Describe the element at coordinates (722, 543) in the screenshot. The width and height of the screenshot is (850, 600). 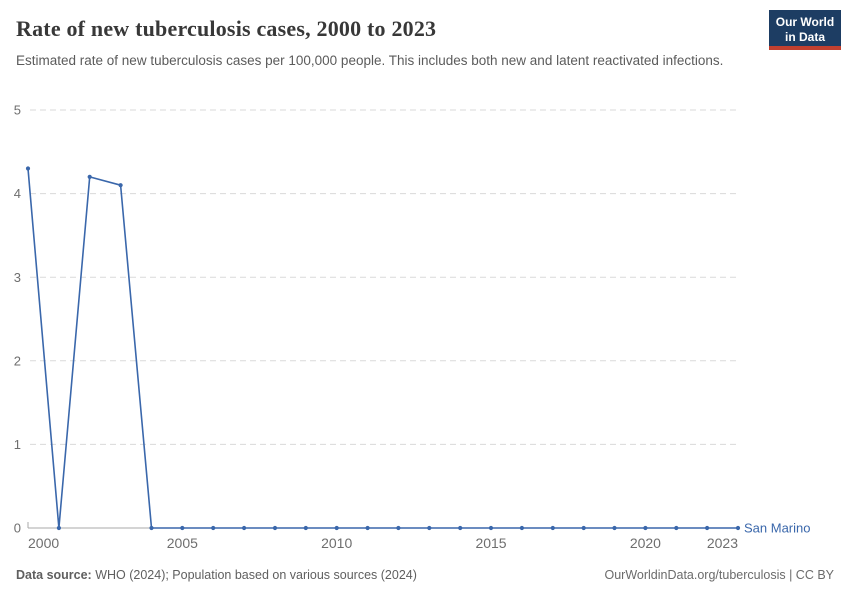
I see `x-tick-label: 2023` at that location.